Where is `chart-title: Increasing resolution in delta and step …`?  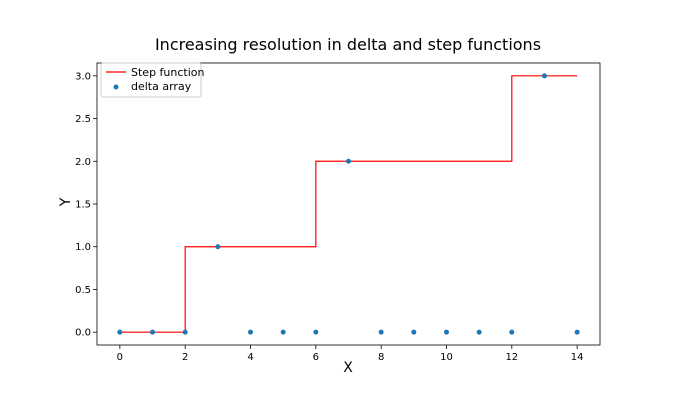 chart-title: Increasing resolution in delta and step … is located at coordinates (348, 44).